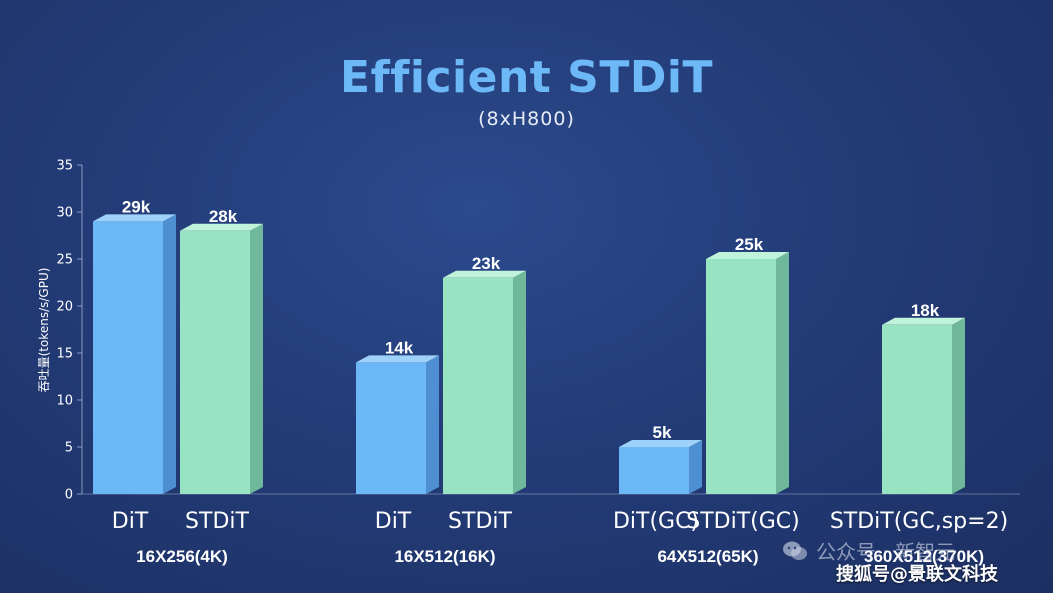 The height and width of the screenshot is (593, 1053). I want to click on chart-title: Efficient STDiT, so click(526, 77).